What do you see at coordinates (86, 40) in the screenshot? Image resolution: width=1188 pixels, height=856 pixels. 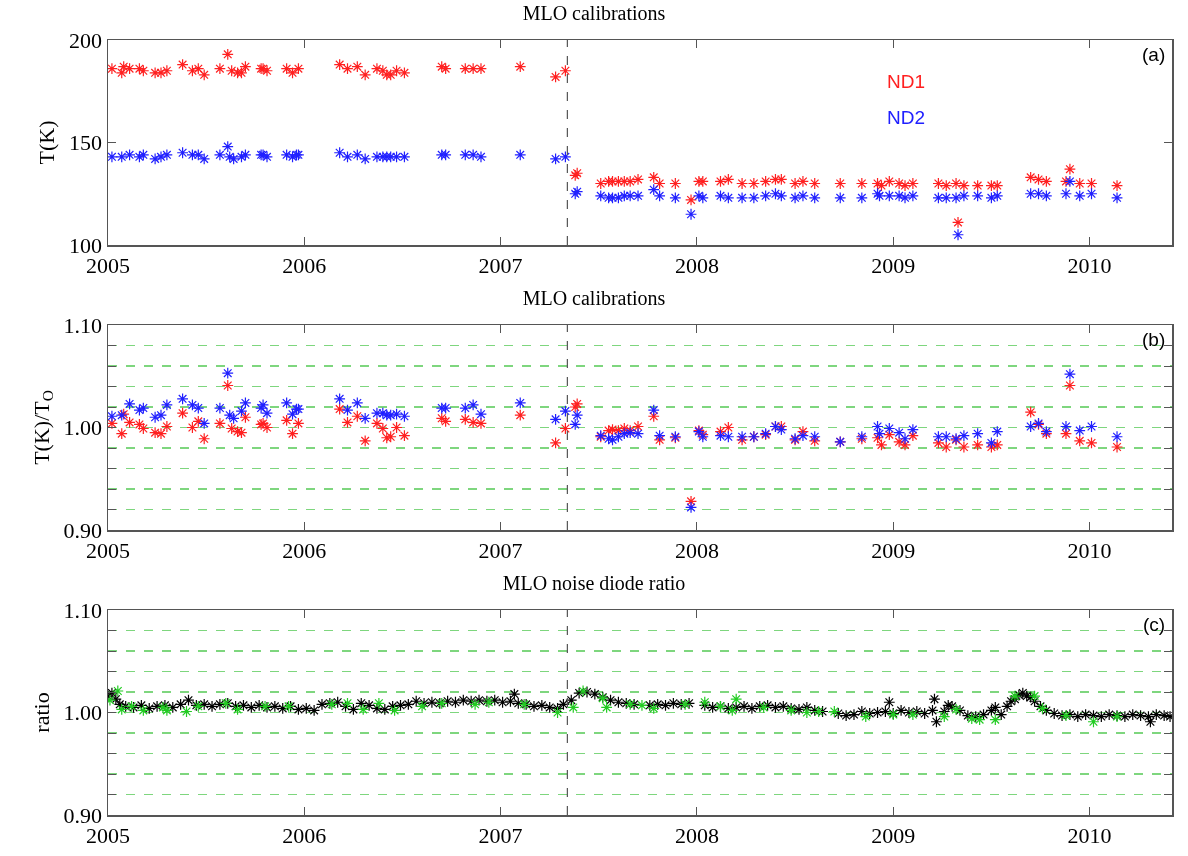 I see `y-tick-label: 200` at bounding box center [86, 40].